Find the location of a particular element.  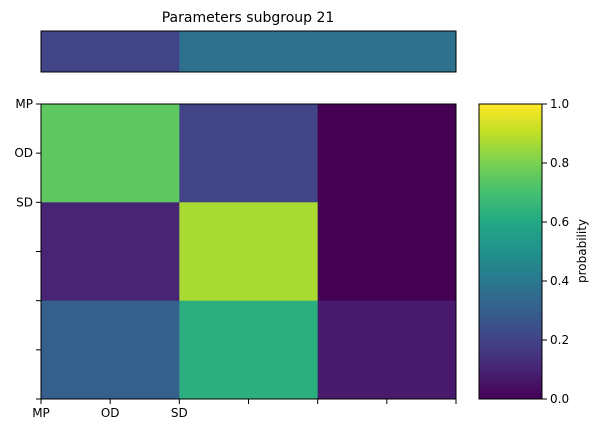

main-cell-r1-c2 is located at coordinates (387, 252).